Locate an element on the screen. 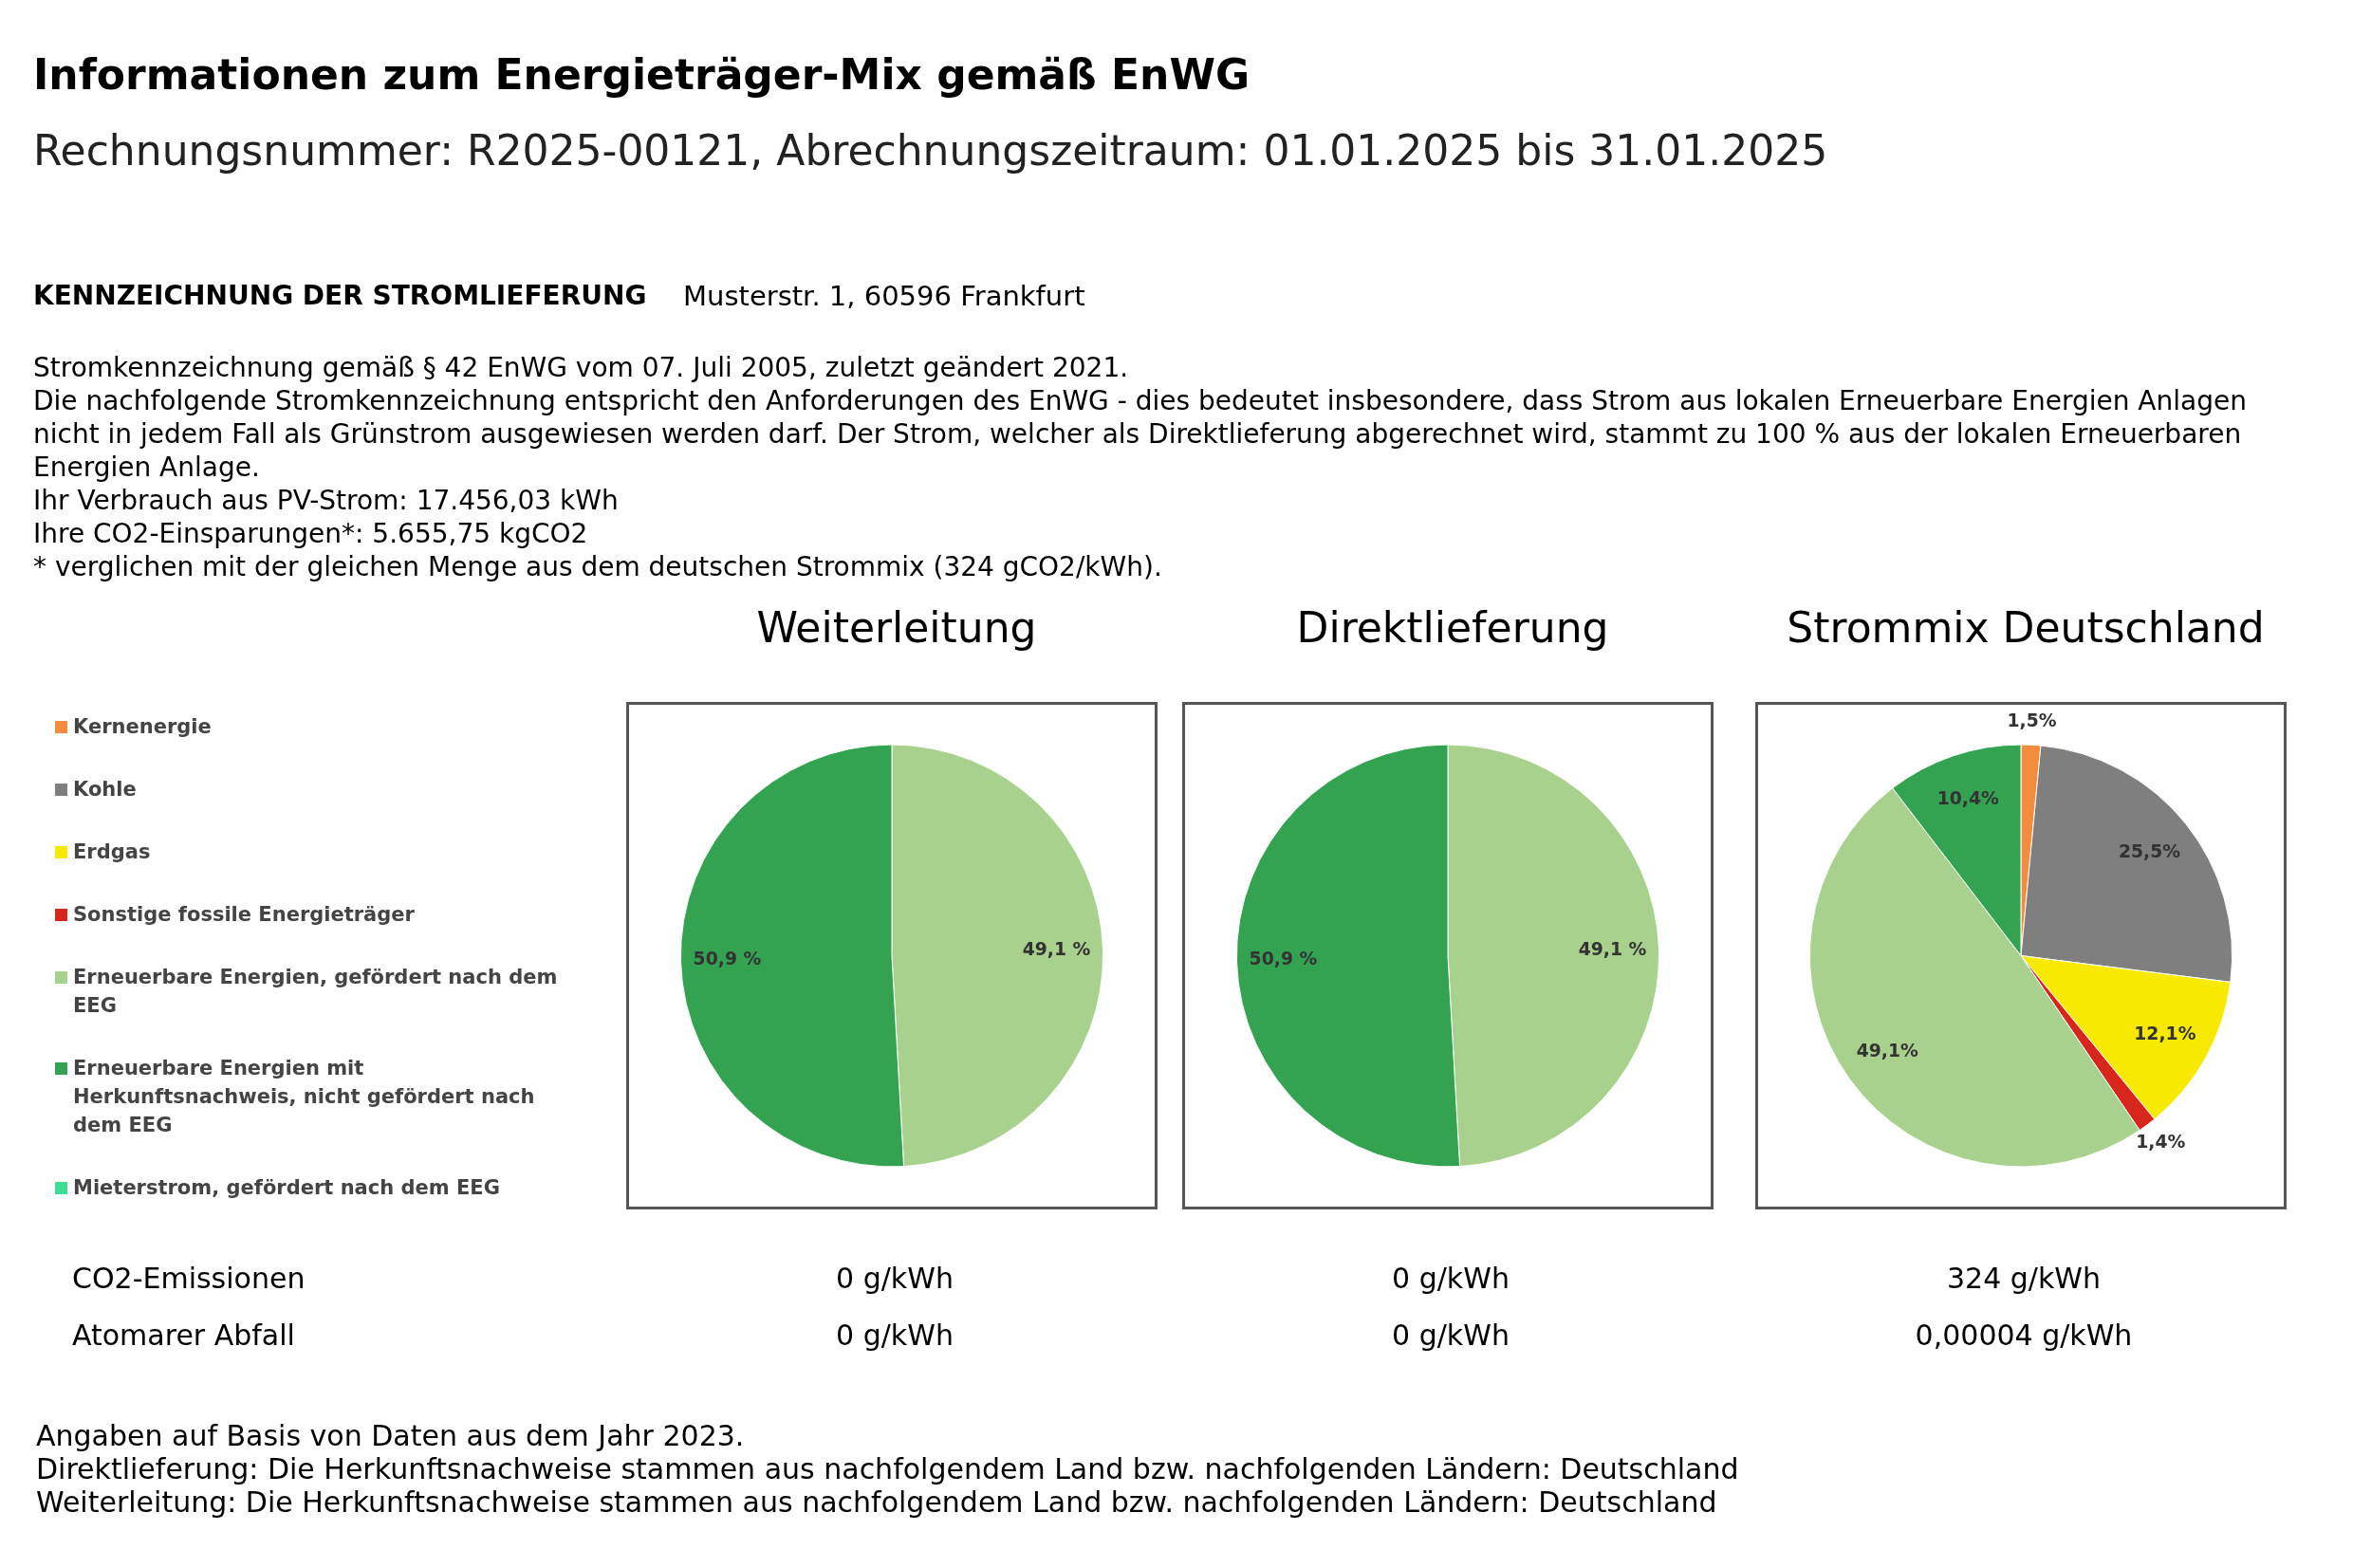  legend-label: Sonstige fossile Energieträger is located at coordinates (244, 915).